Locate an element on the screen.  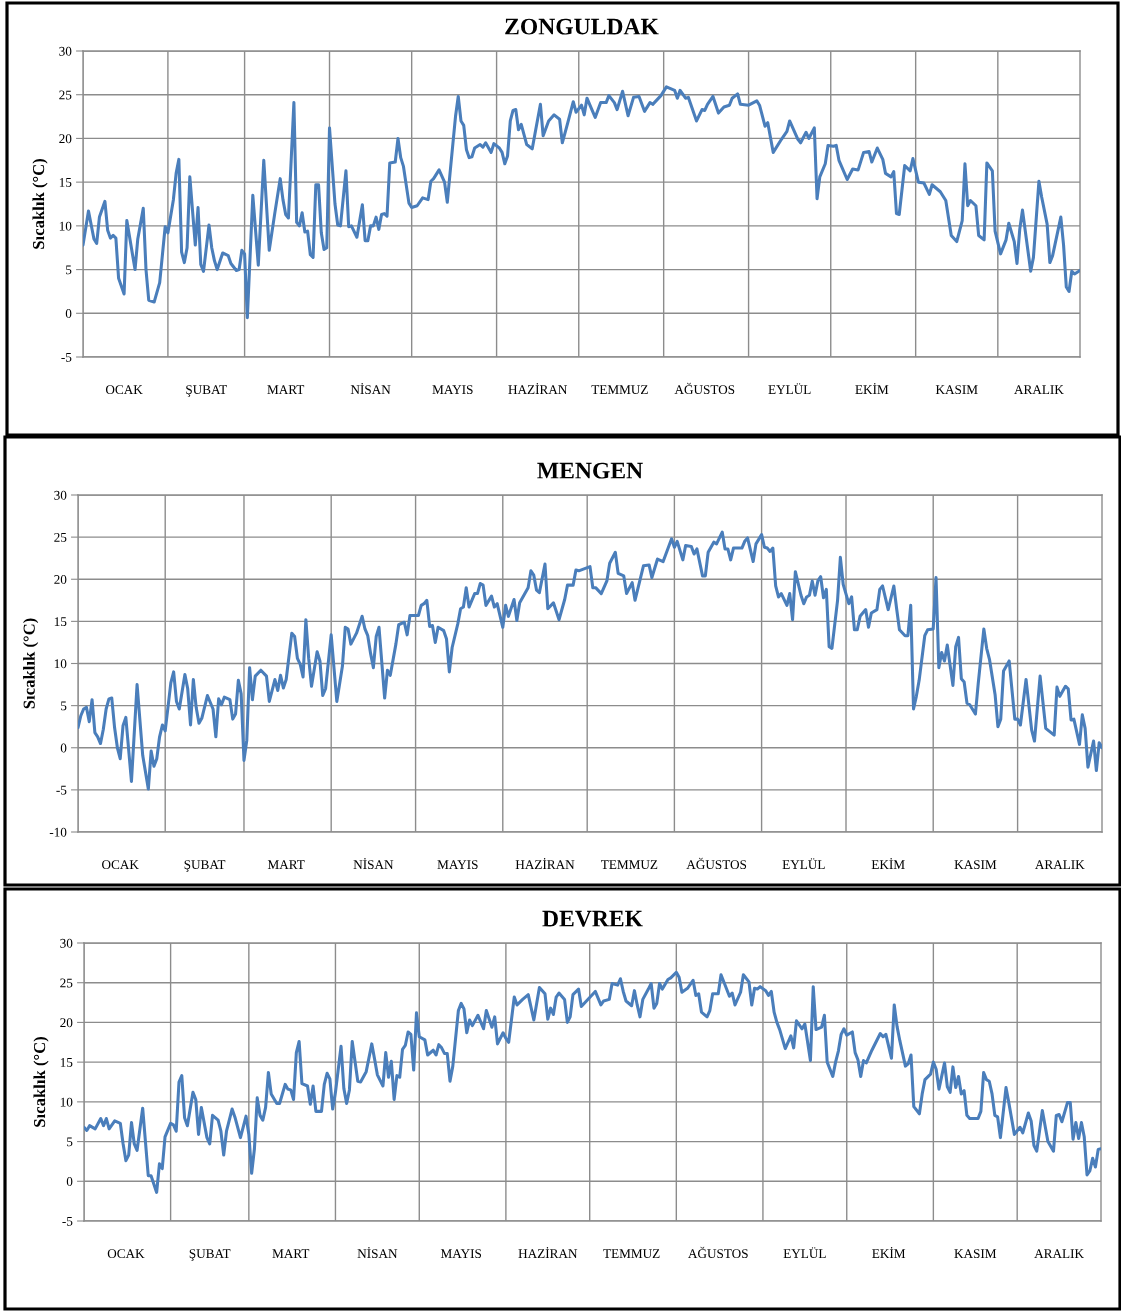
chart-title: MENGEN is located at coordinates (590, 470).